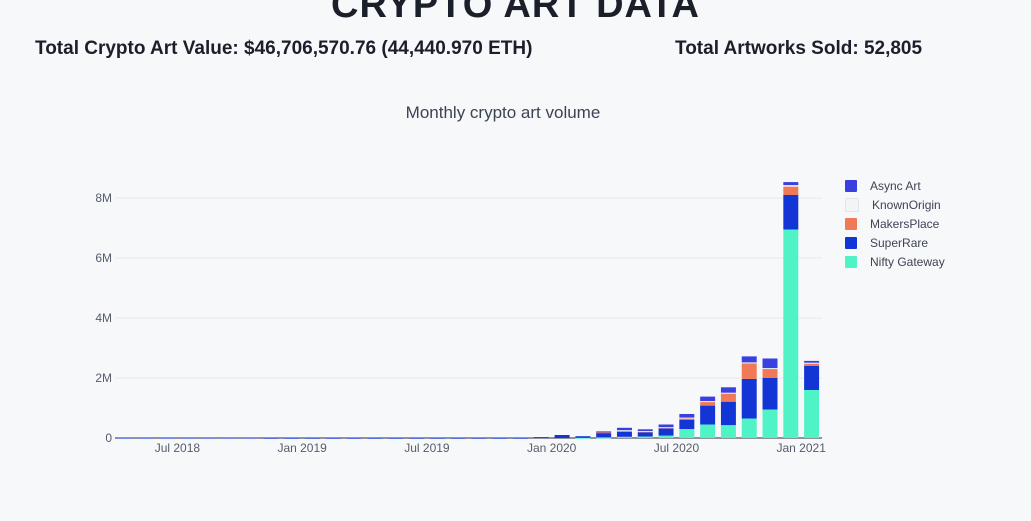 Image resolution: width=1031 pixels, height=521 pixels. I want to click on bar-segment: KnownOrigin 2020-04: 10000, so click(624, 431).